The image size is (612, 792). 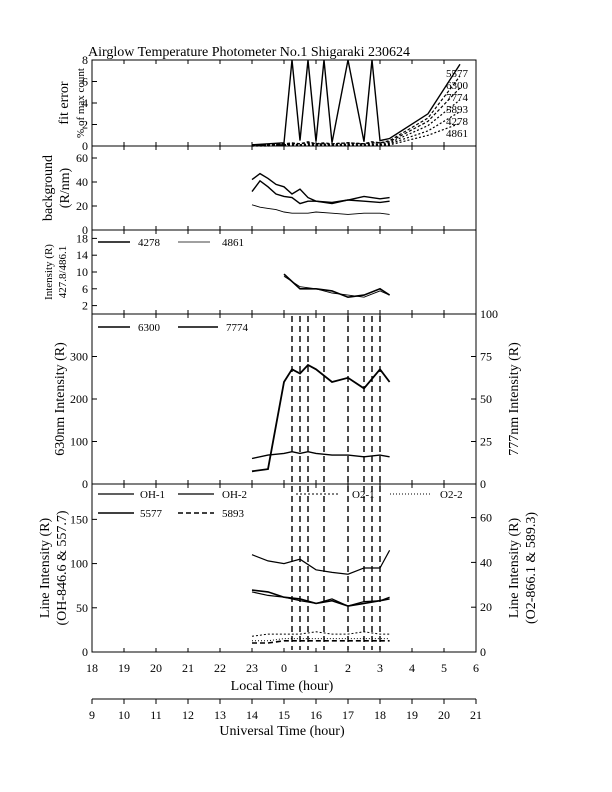 I want to click on local-time-tick-label: 3, so click(x=380, y=668).